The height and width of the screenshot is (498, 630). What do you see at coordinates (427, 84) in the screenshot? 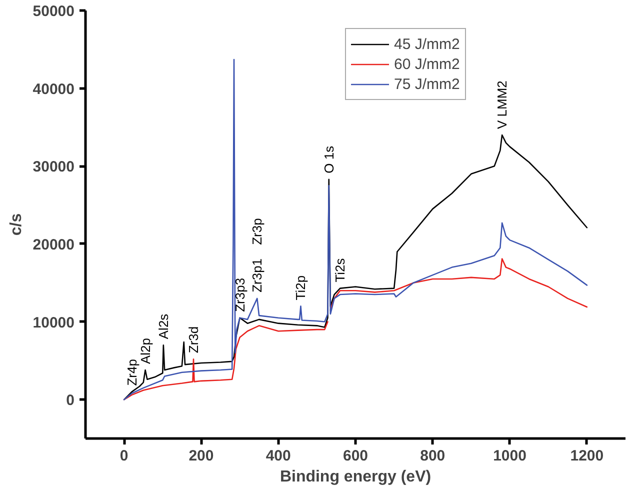
I see `legend-label: 75 J/mm2` at bounding box center [427, 84].